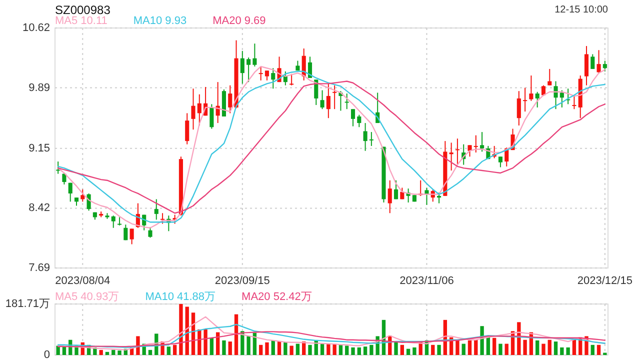  Describe the element at coordinates (180, 297) in the screenshot. I see `text: MA10 41.88万` at that location.